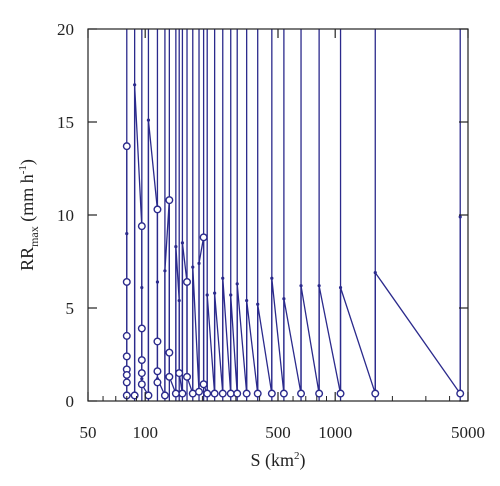 This screenshot has width=500, height=486. What do you see at coordinates (88, 432) in the screenshot?
I see `x-tick-label: 50` at bounding box center [88, 432].